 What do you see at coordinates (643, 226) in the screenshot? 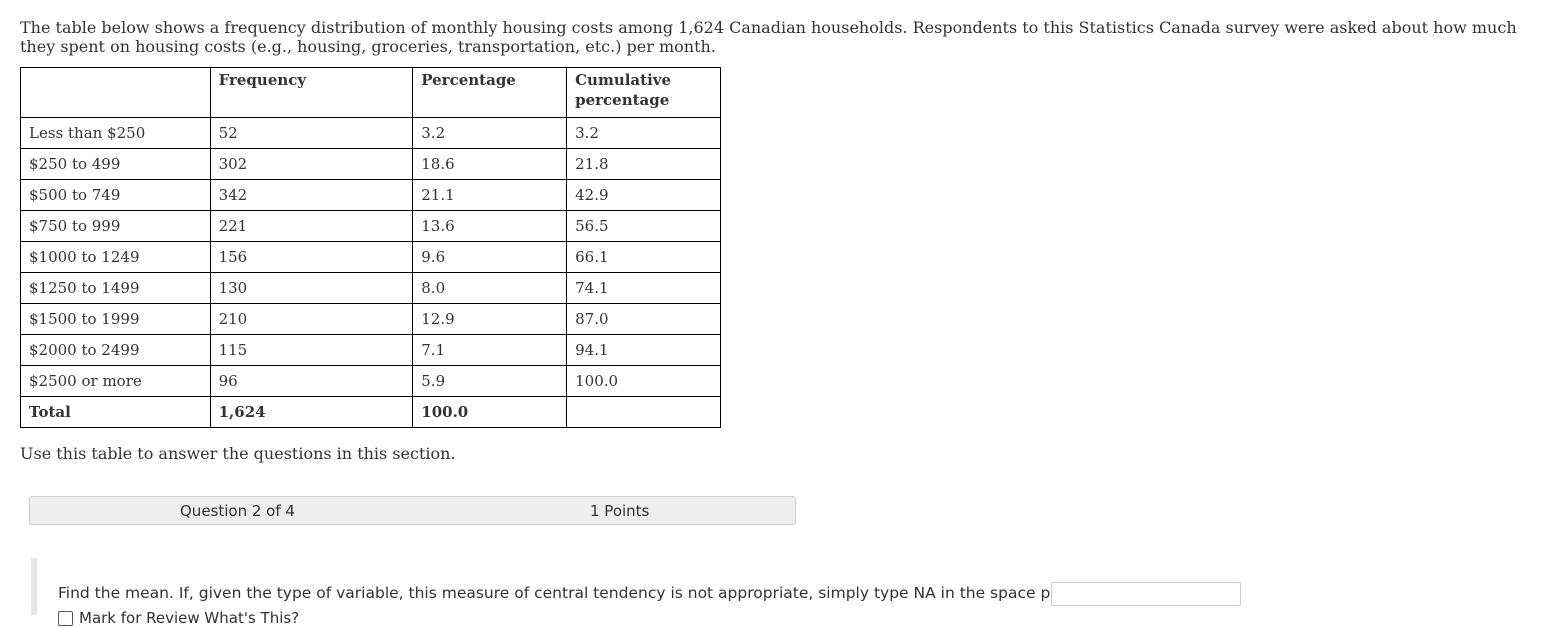
I see `table-cell: 56.5` at bounding box center [643, 226].